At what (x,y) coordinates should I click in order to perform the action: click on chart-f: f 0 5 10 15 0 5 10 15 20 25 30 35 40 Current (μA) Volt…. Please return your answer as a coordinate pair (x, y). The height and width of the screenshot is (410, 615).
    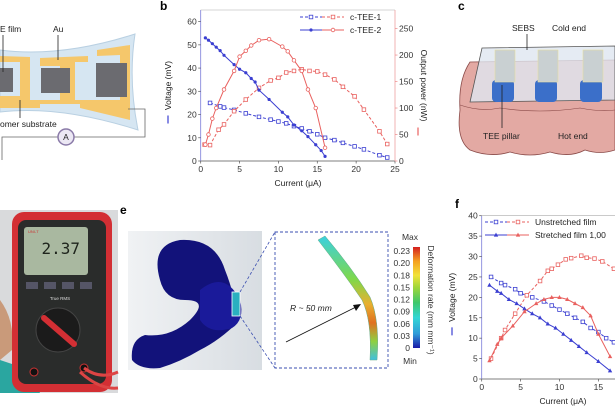
    Looking at the image, I should click on (531, 301).